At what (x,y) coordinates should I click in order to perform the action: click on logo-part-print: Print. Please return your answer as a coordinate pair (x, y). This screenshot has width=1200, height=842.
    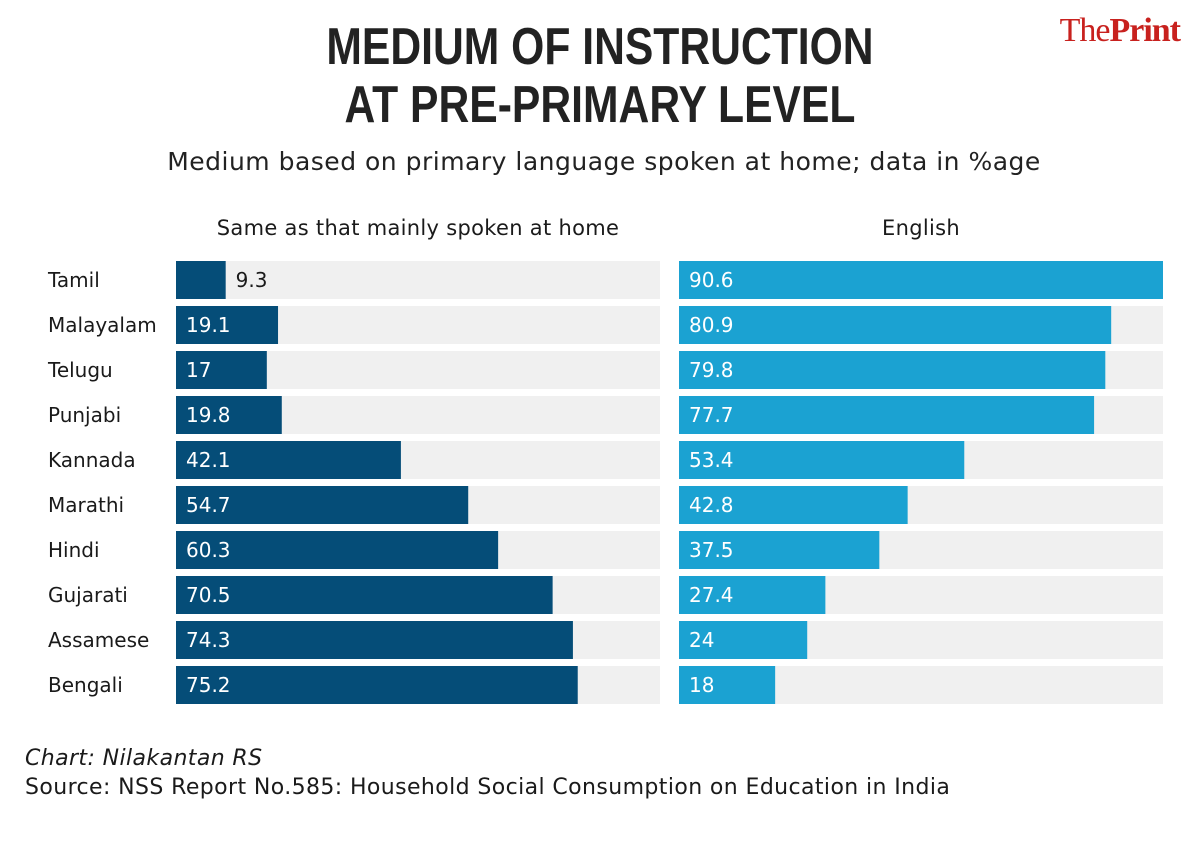
    Looking at the image, I should click on (1145, 30).